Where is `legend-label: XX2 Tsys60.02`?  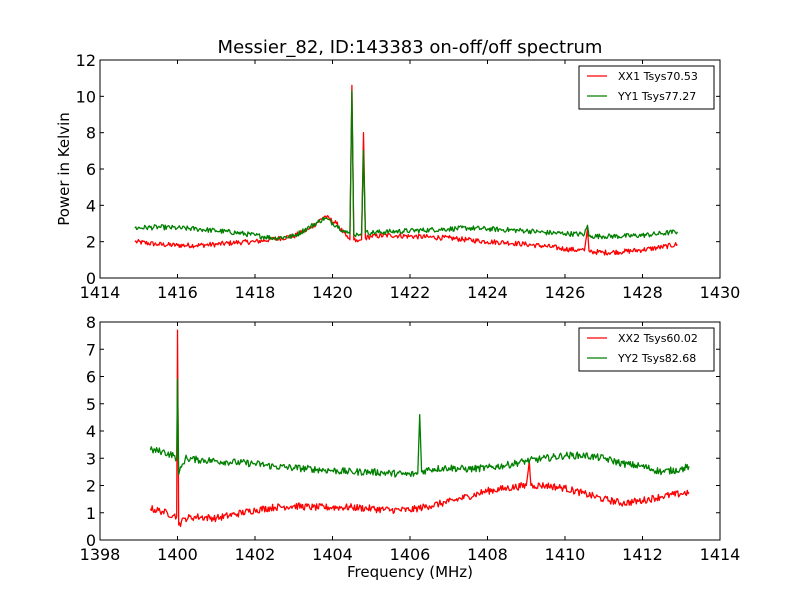
legend-label: XX2 Tsys60.02 is located at coordinates (658, 338).